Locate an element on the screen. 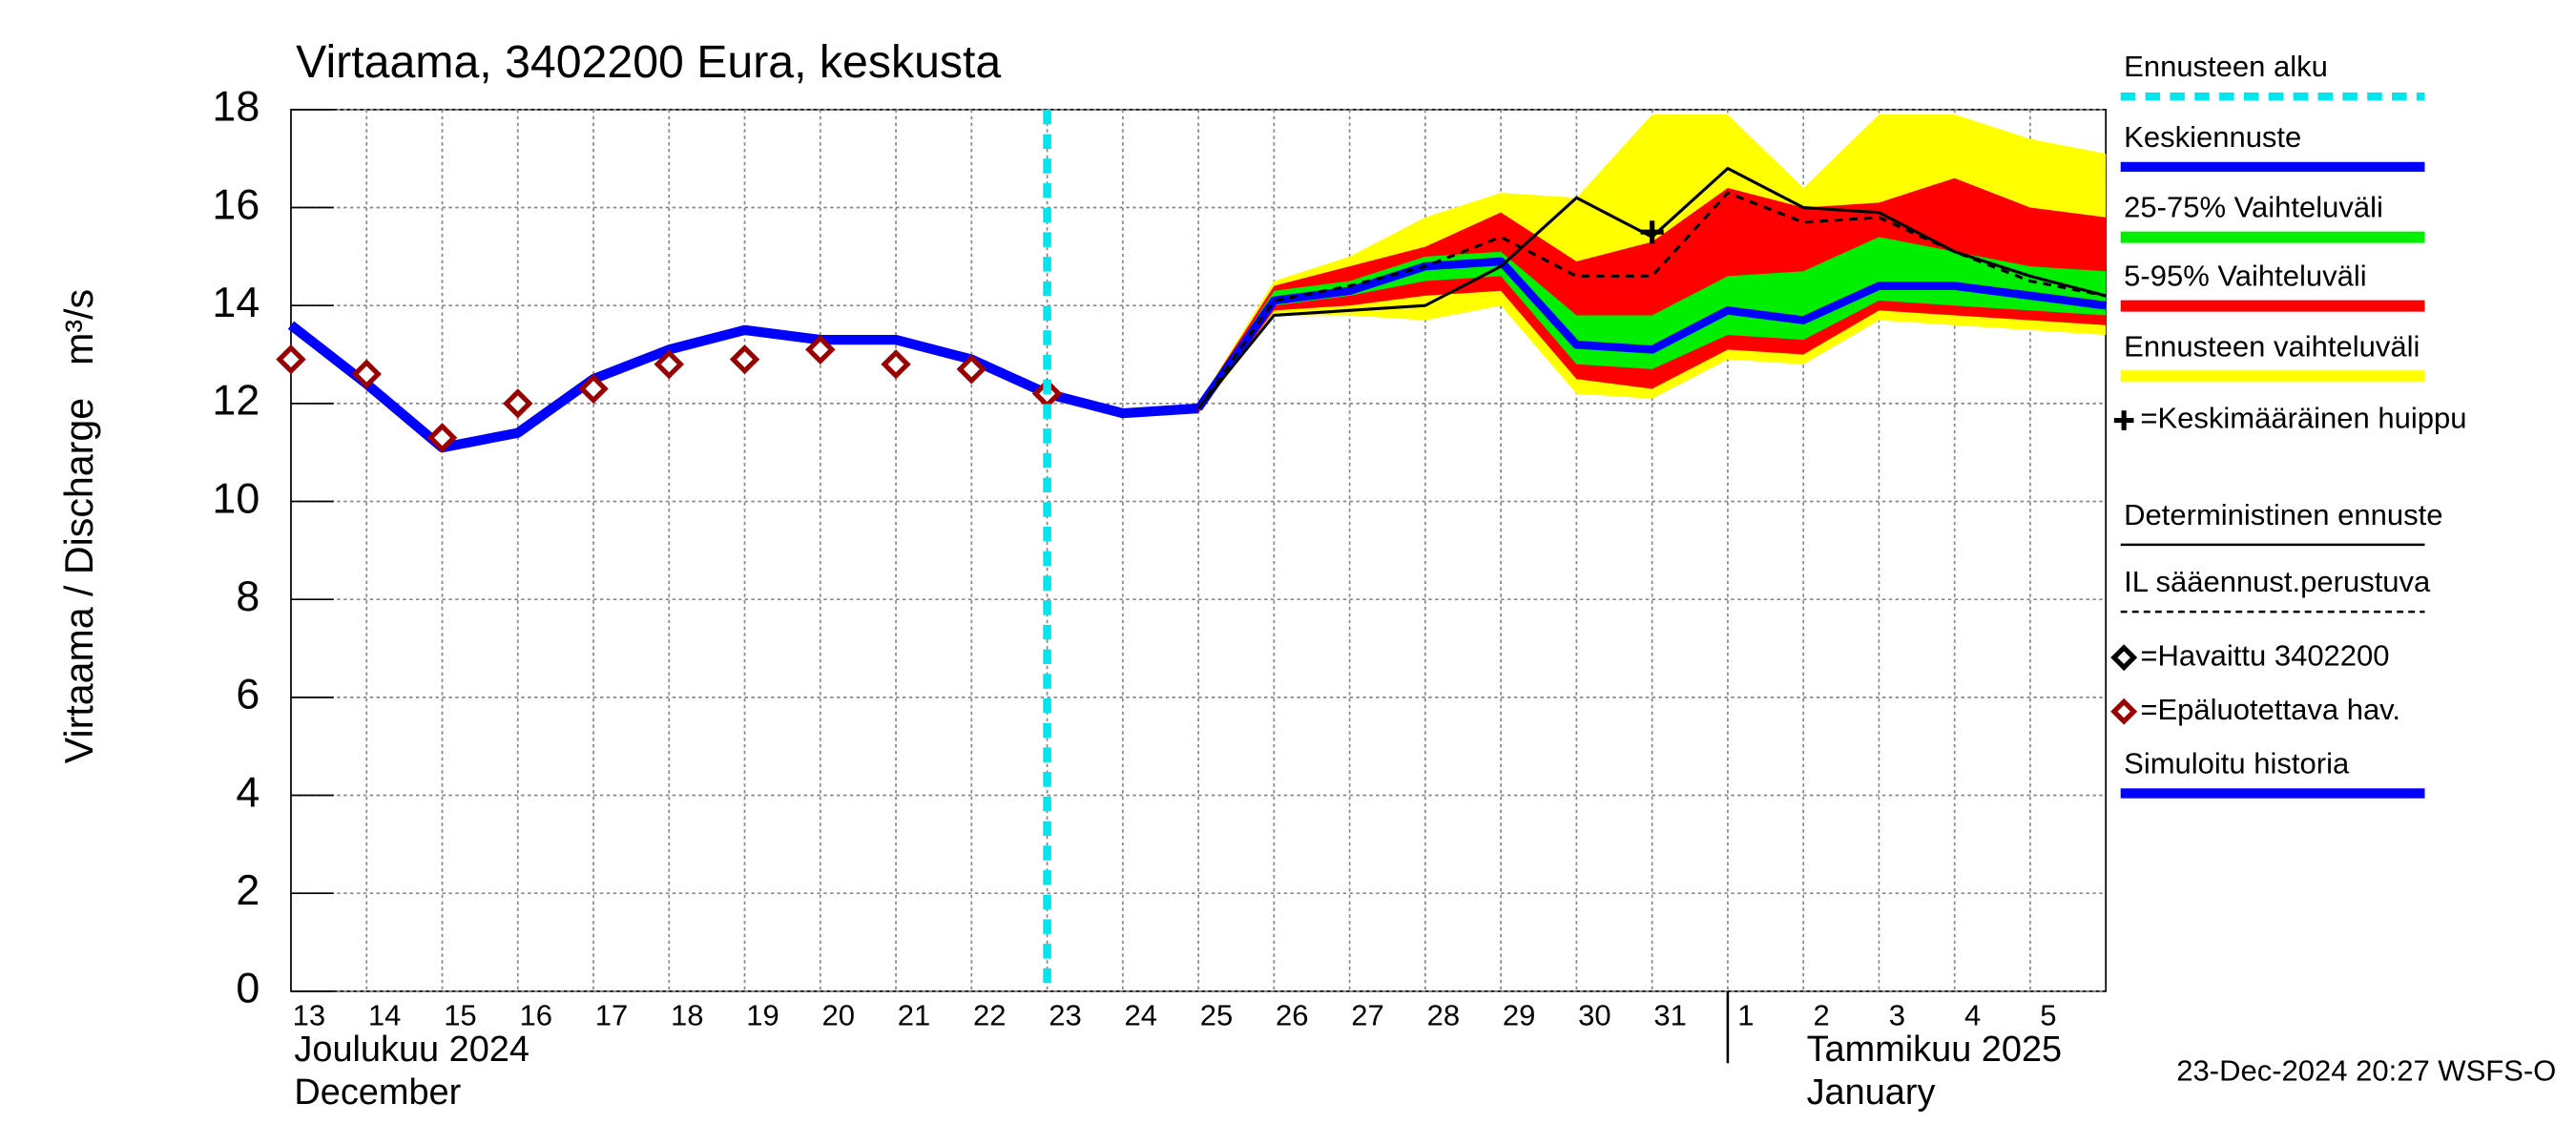 Image resolution: width=2576 pixels, height=1145 pixels. legend-label: =Havaittu 3402200 is located at coordinates (2264, 655).